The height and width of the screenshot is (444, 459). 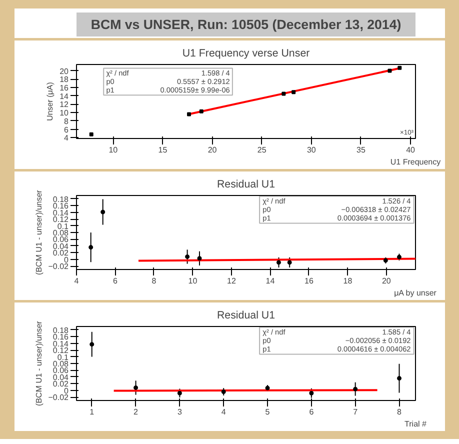 What do you see at coordinates (416, 424) in the screenshot?
I see `x-axis-title: Trial #` at bounding box center [416, 424].